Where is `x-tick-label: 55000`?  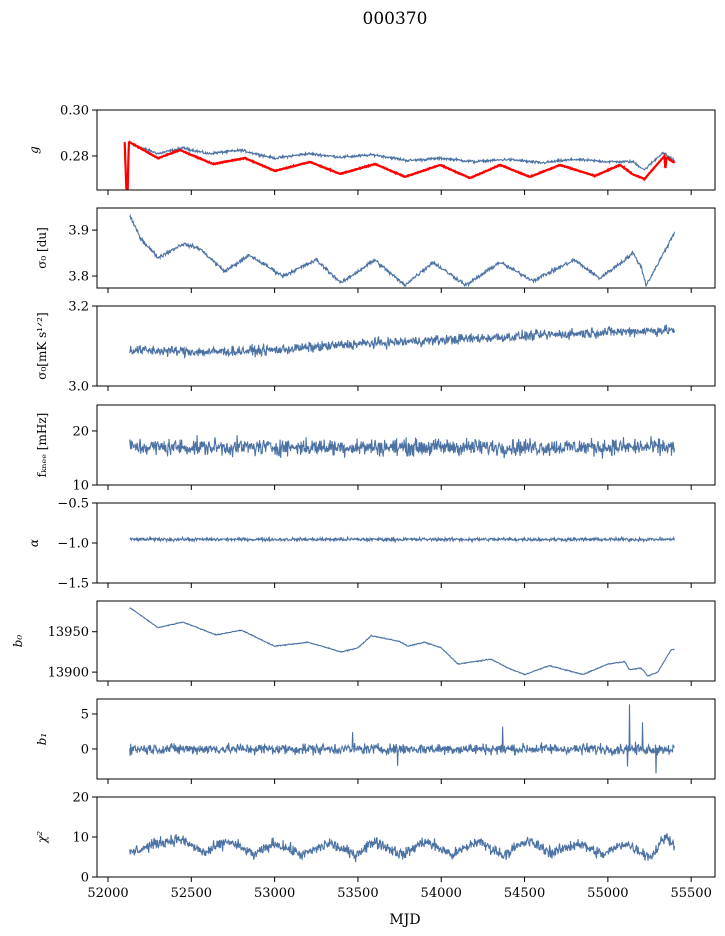 x-tick-label: 55000 is located at coordinates (607, 893).